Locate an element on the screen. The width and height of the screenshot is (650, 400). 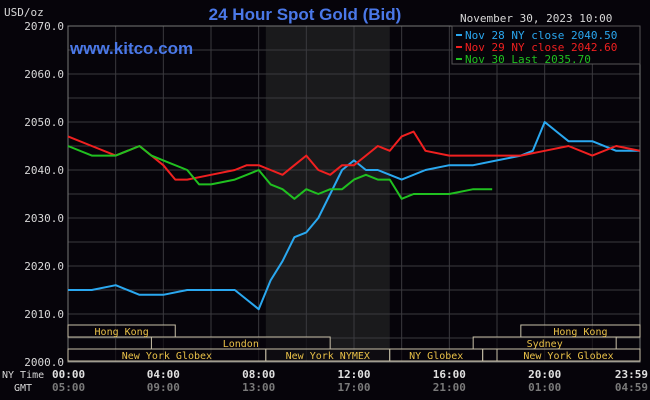
x-tick-label: 09:00 is located at coordinates (163, 387).